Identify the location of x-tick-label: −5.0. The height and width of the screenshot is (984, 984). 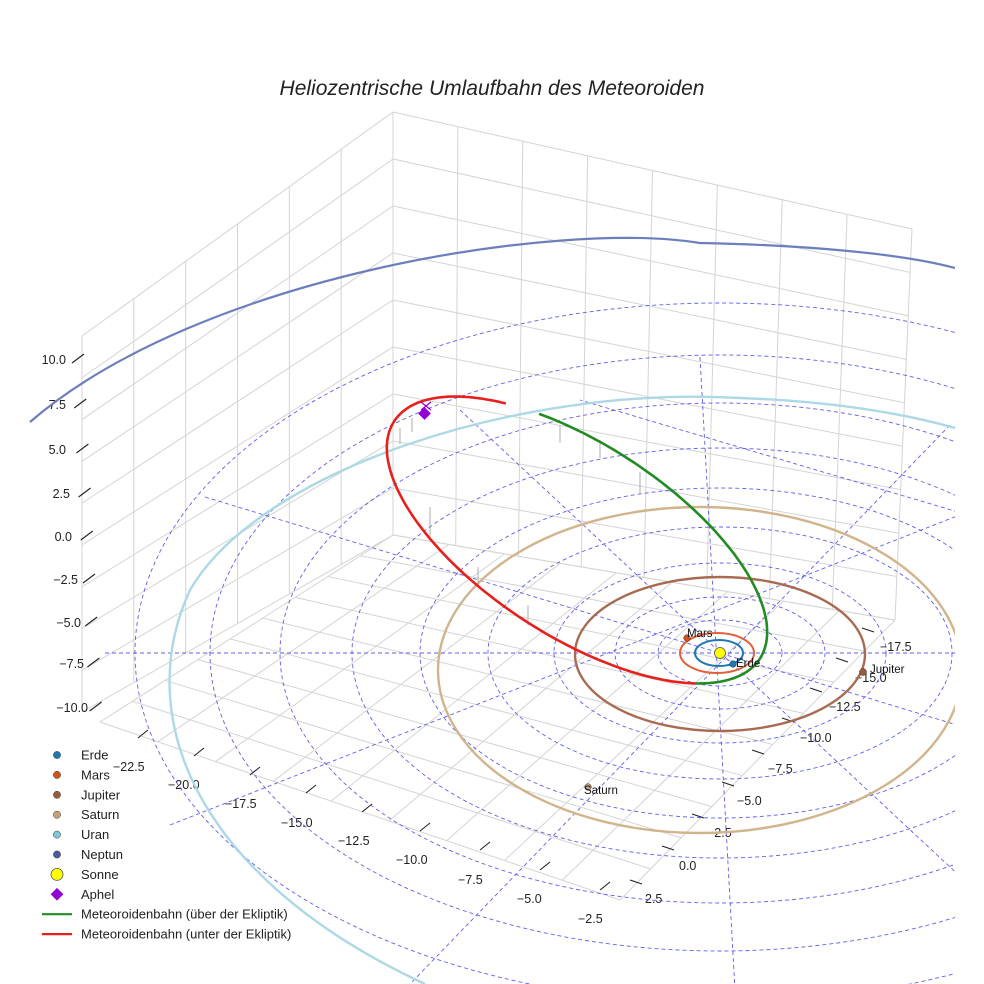
(749, 801).